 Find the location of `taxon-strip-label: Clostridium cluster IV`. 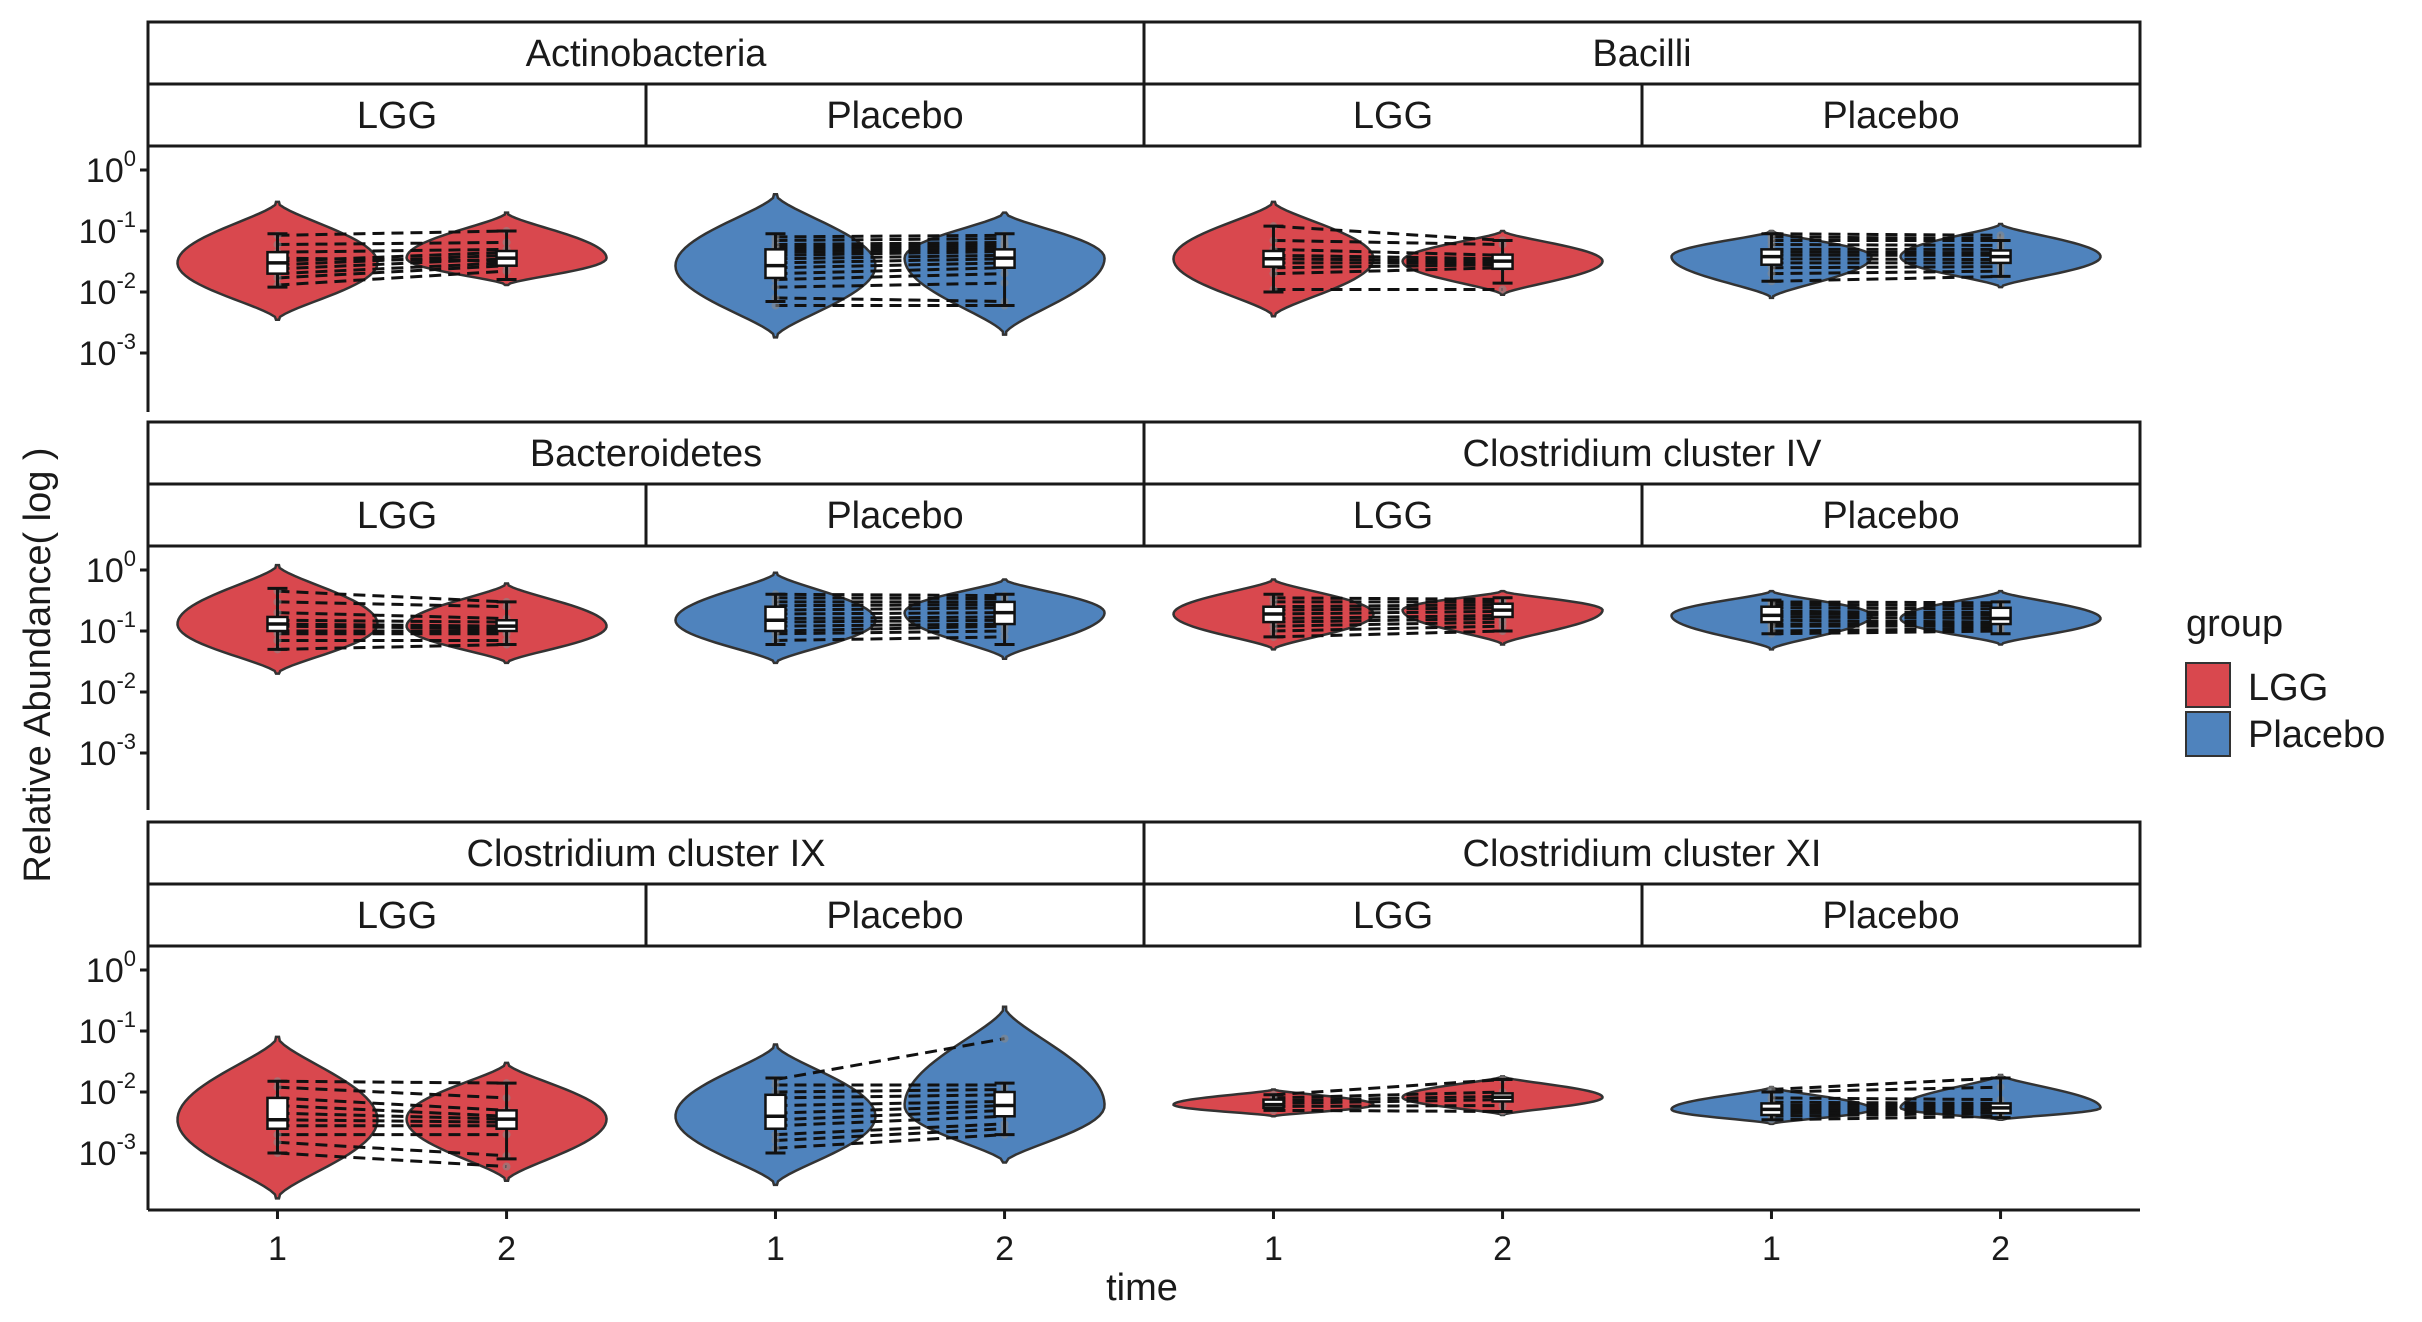

taxon-strip-label: Clostridium cluster IV is located at coordinates (1643, 454).